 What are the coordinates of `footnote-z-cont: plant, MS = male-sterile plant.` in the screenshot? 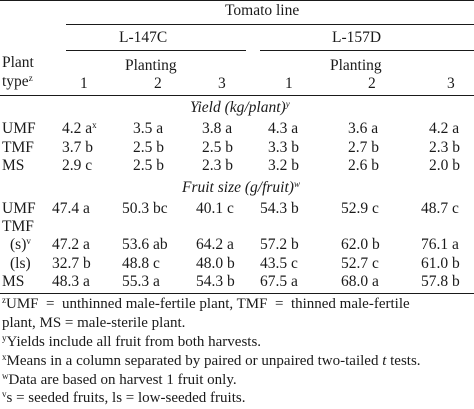 It's located at (94, 323).